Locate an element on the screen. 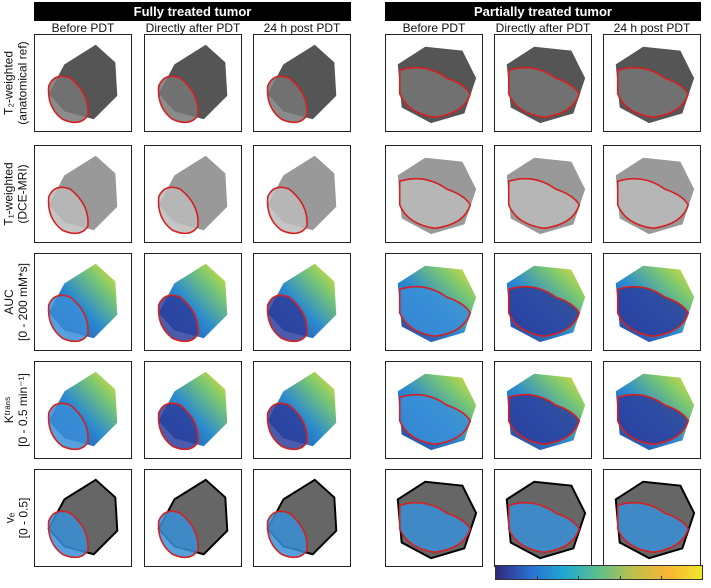  row-label: AUC [0 - 200 mM*s] is located at coordinates (16, 302).